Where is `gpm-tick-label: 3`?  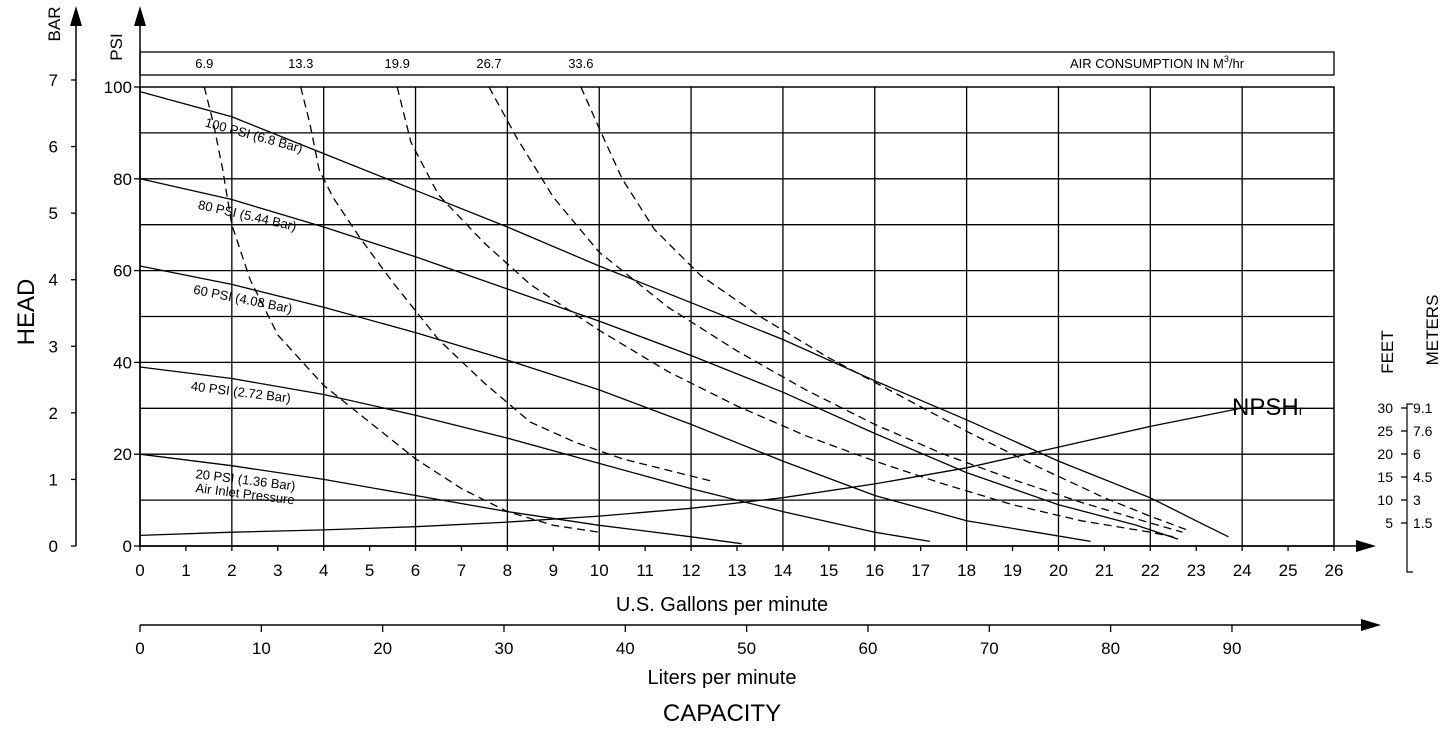
gpm-tick-label: 3 is located at coordinates (277, 570).